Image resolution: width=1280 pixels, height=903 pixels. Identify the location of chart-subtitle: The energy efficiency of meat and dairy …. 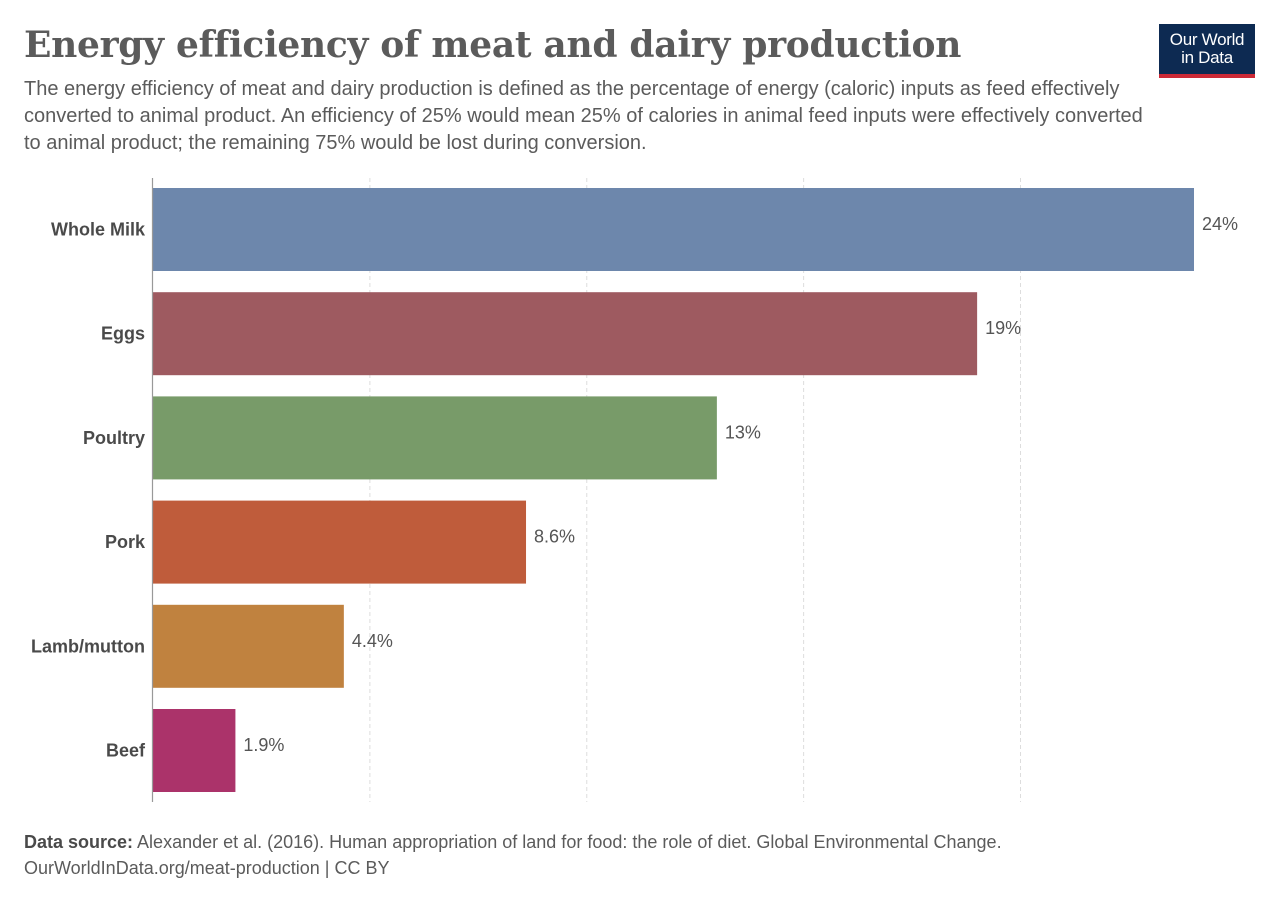
(583, 116).